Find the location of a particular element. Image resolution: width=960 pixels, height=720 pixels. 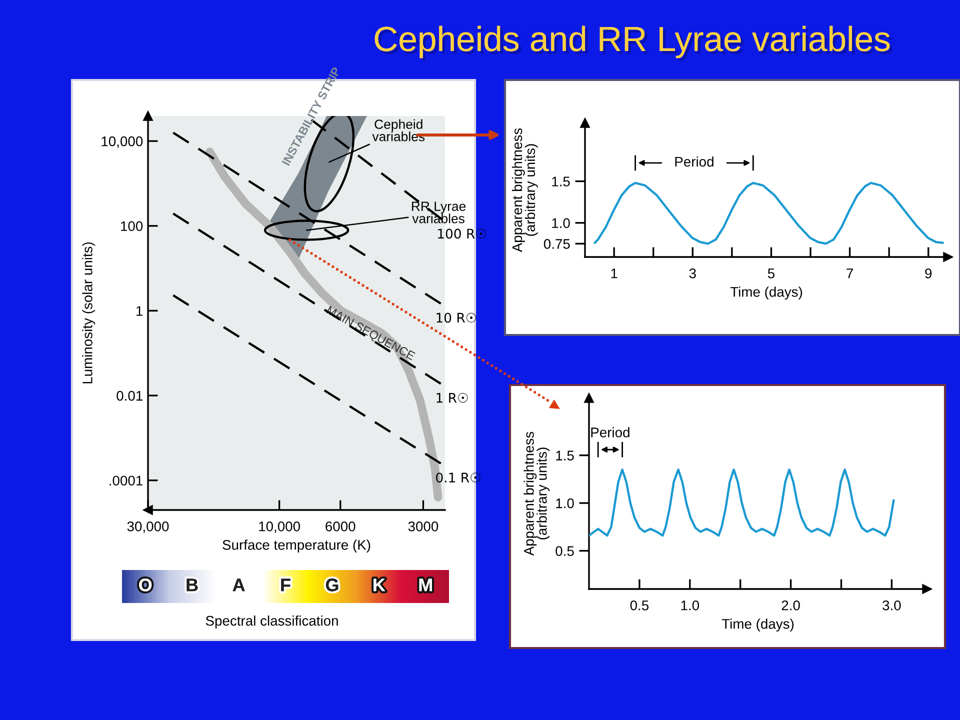

text: B is located at coordinates (192, 585).